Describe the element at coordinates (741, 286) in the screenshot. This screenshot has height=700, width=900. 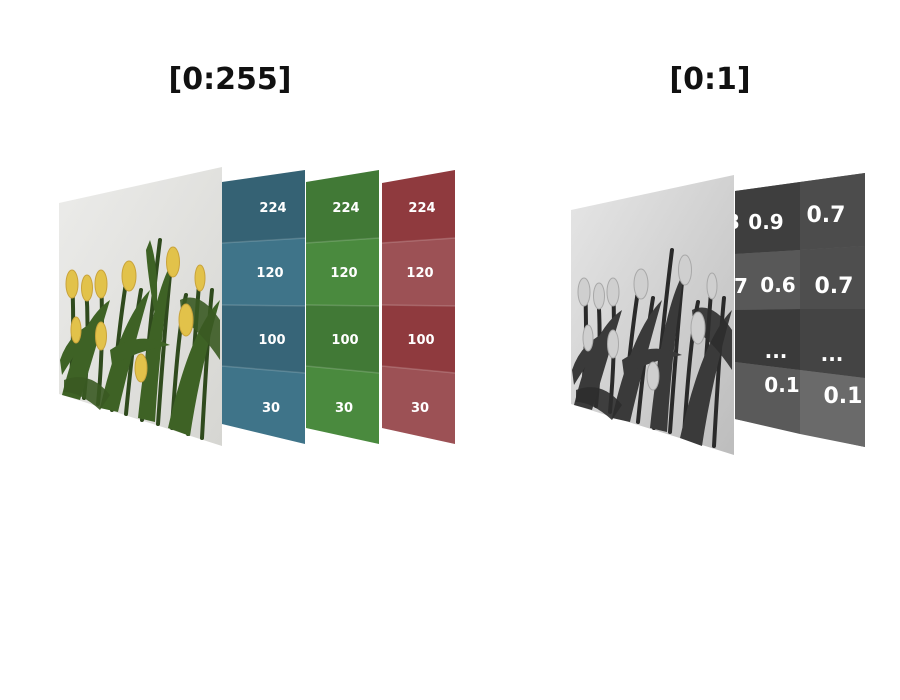
I see `gray-value-1-0: 7` at that location.